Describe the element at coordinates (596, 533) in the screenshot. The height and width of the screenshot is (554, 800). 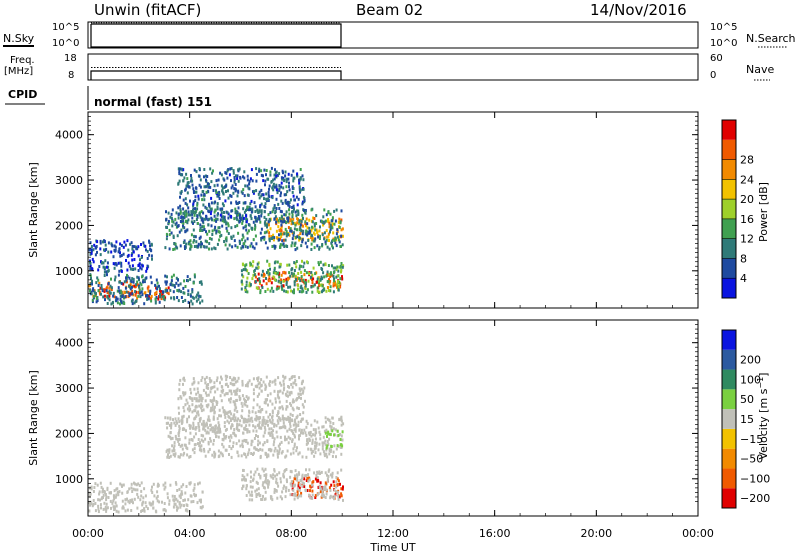
I see `x-tick-label: 20:00` at that location.